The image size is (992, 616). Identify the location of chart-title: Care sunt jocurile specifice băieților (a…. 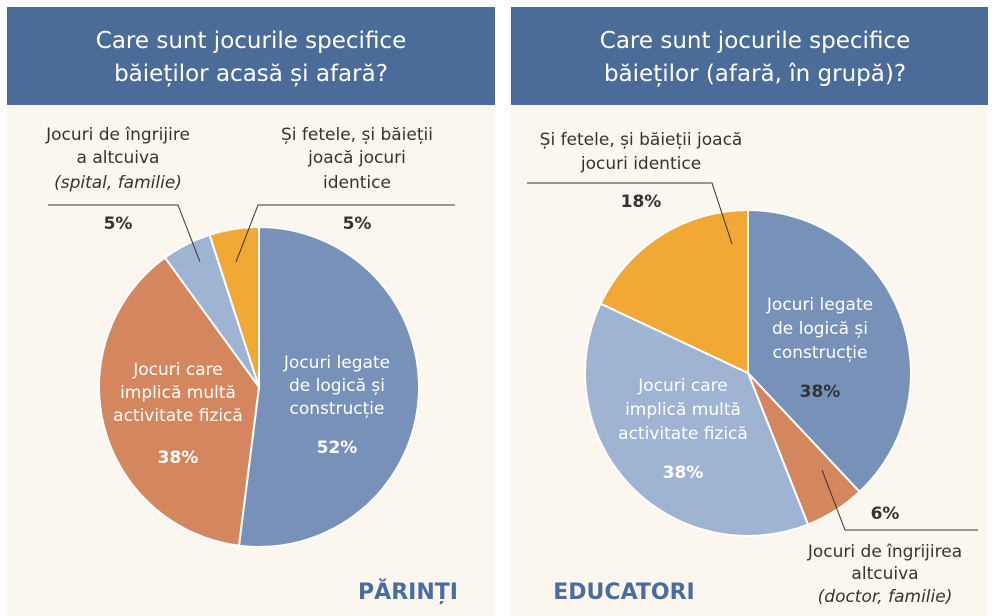
(755, 57).